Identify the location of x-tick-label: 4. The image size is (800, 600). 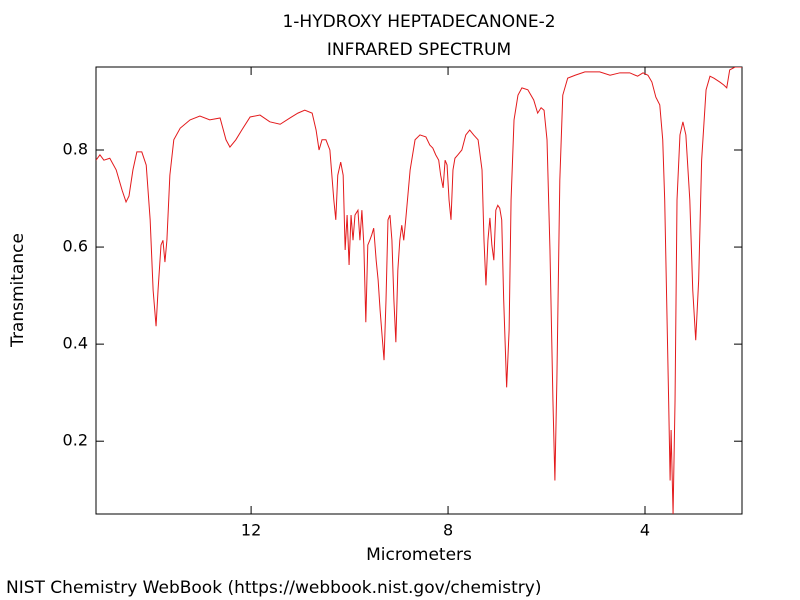
(645, 530).